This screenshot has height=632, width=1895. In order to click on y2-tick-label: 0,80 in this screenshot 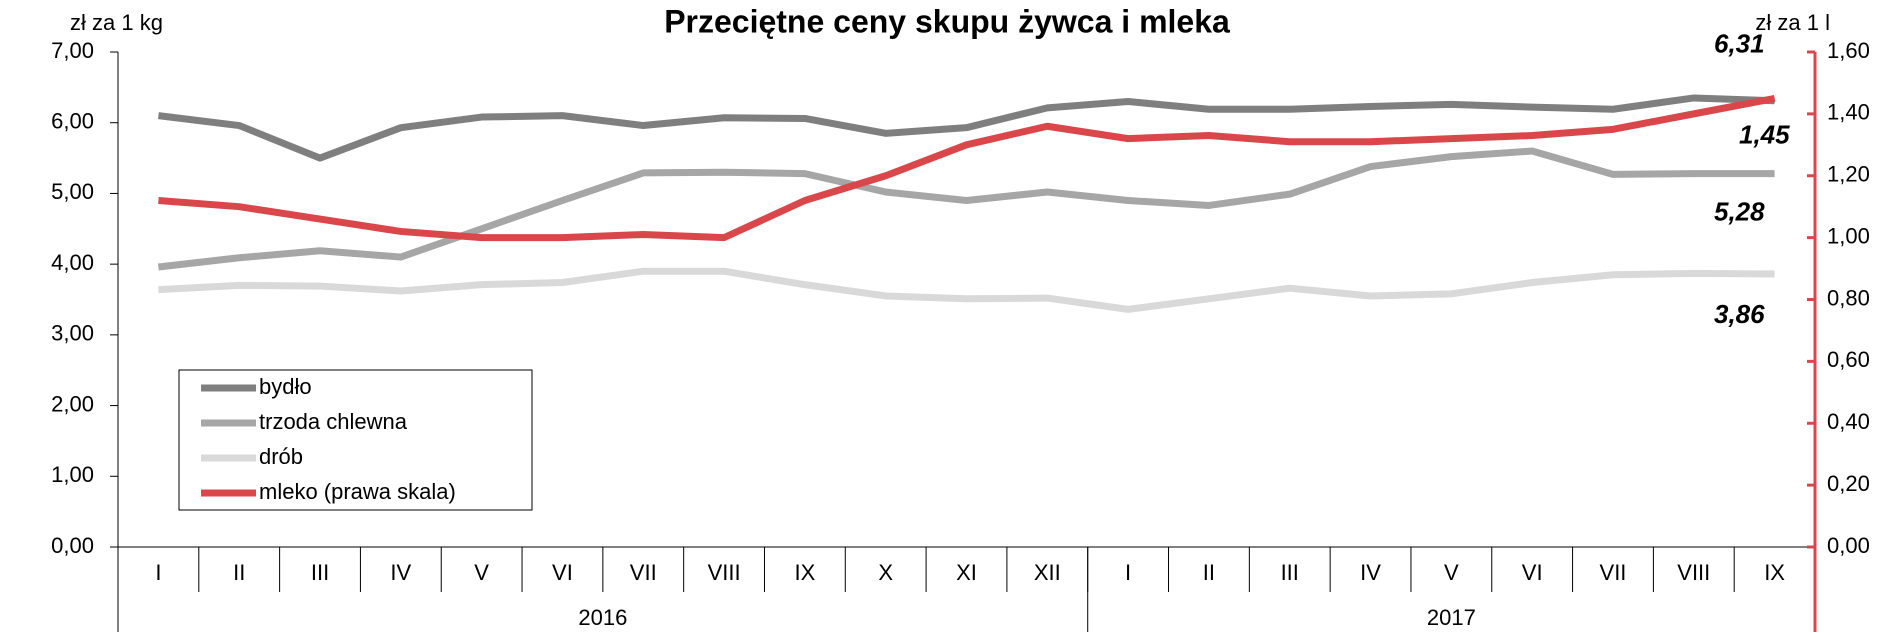, I will do `click(1848, 297)`.